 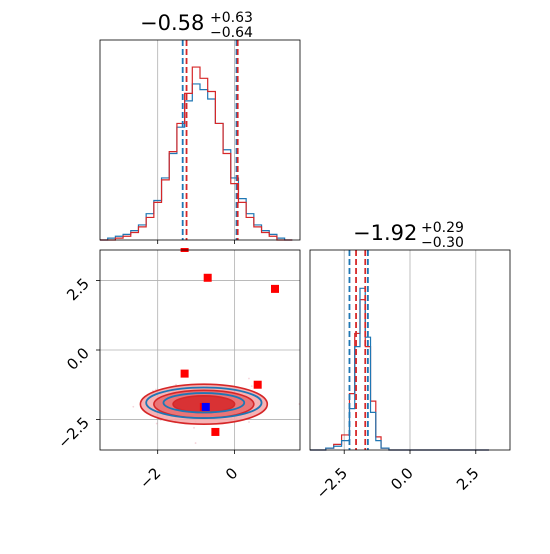 I want to click on title-p1: −0.58 +0.63 −0.64, so click(x=196, y=25).